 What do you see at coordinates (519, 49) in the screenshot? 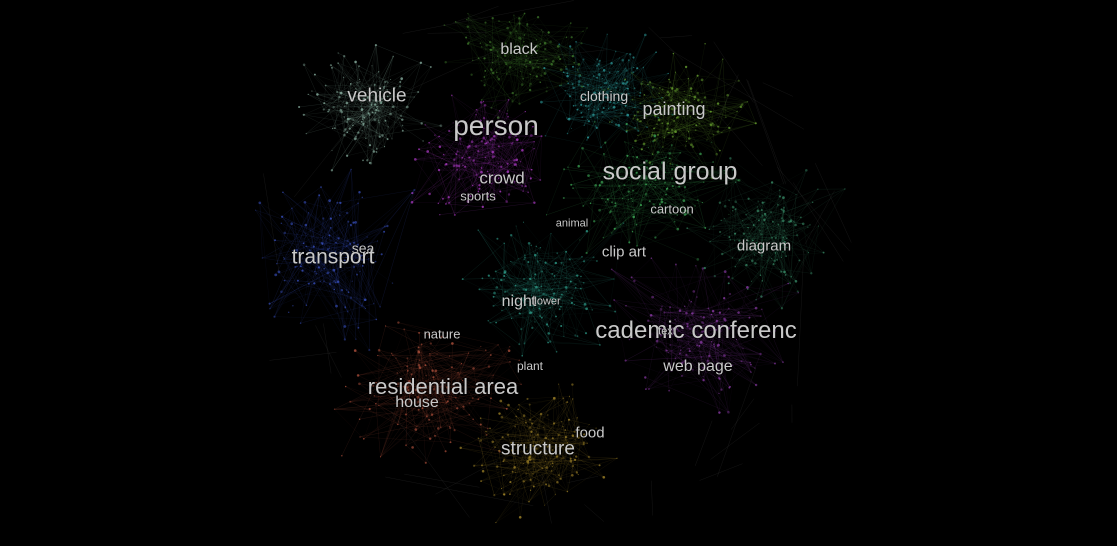
I see `label-black: black` at bounding box center [519, 49].